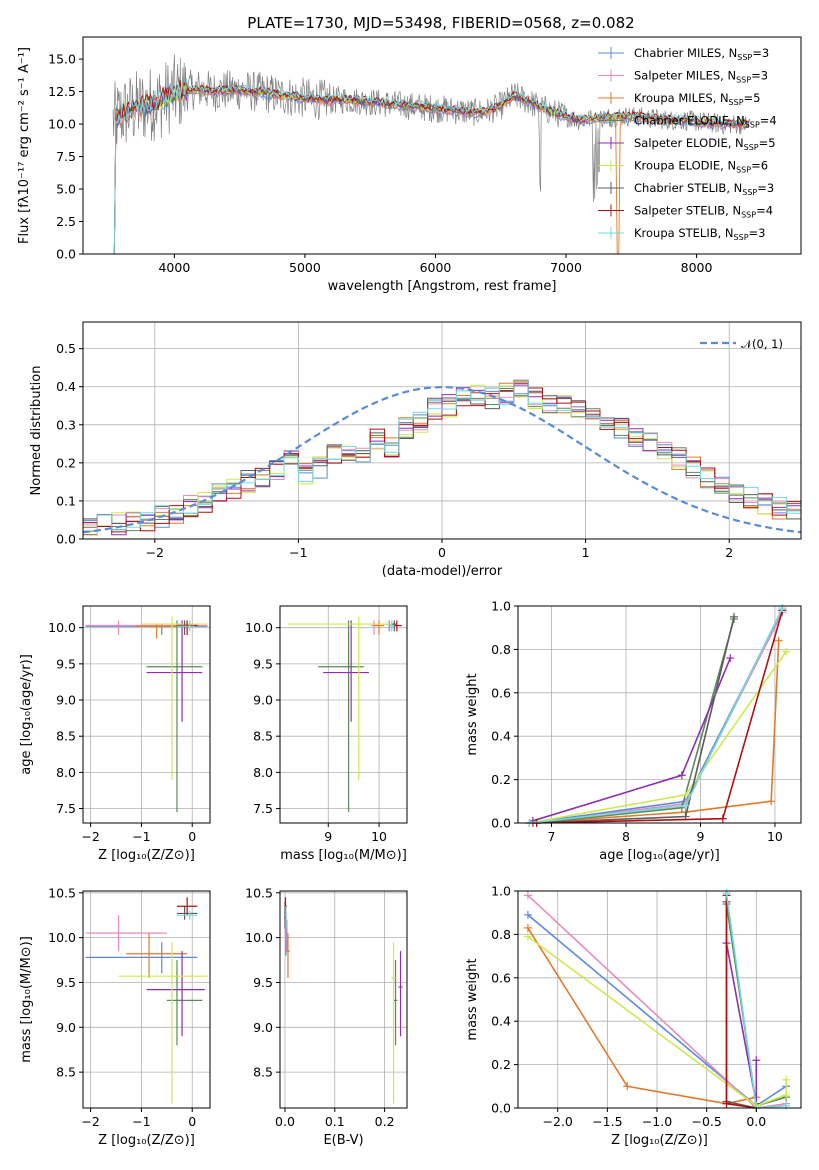  Describe the element at coordinates (442, 286) in the screenshot. I see `x-axis-label: wavelength [Angstrom, rest frame]` at that location.